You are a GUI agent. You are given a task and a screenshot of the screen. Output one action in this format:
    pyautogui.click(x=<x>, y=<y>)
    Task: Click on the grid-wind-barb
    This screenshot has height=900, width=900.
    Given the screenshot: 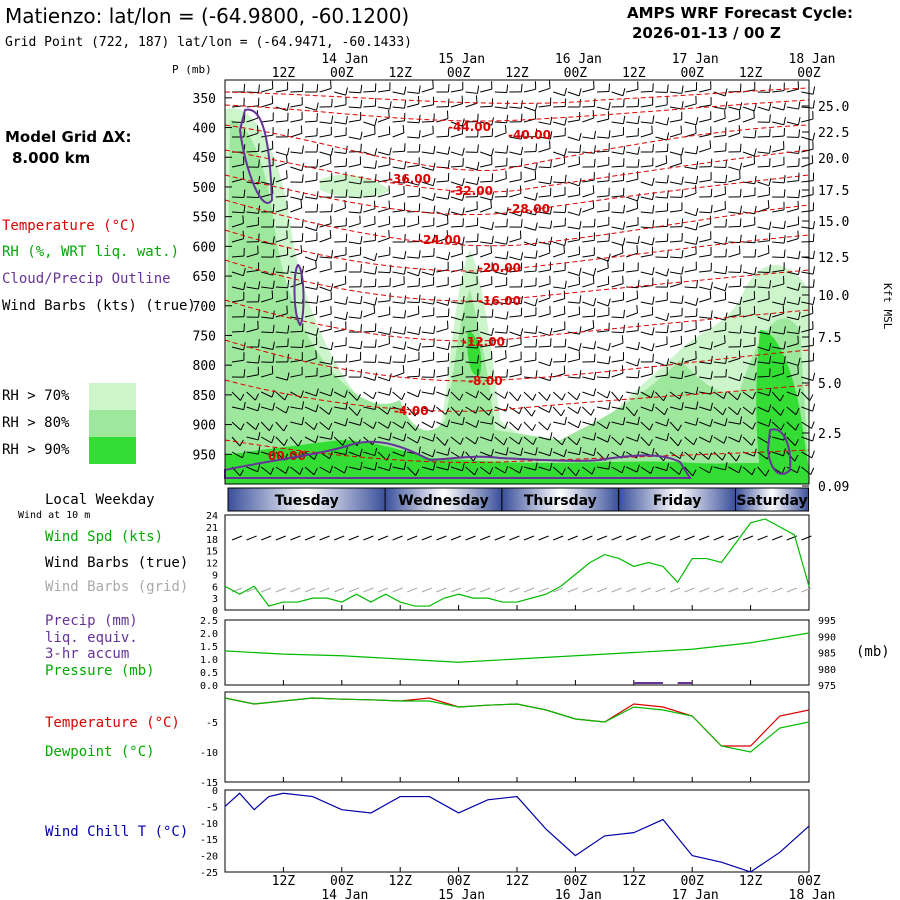 What is the action you would take?
    pyautogui.click(x=324, y=590)
    